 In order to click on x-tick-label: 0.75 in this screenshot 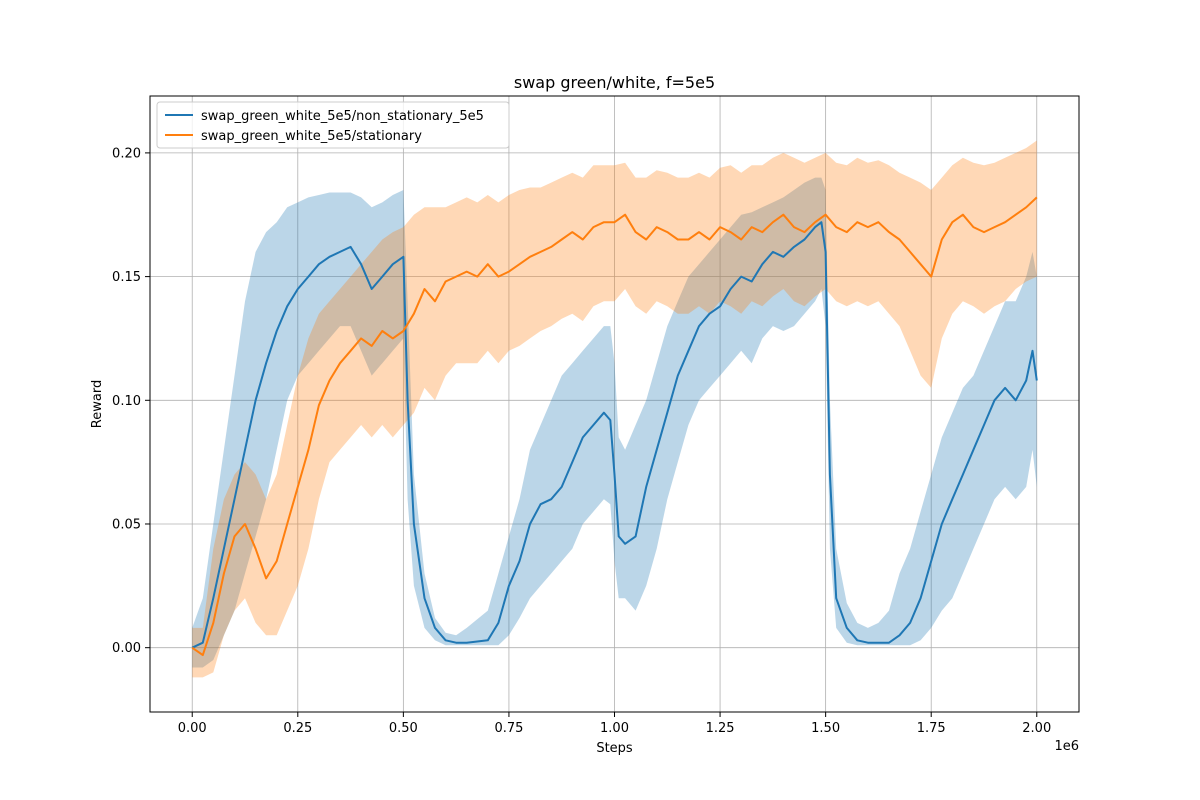, I will do `click(508, 728)`.